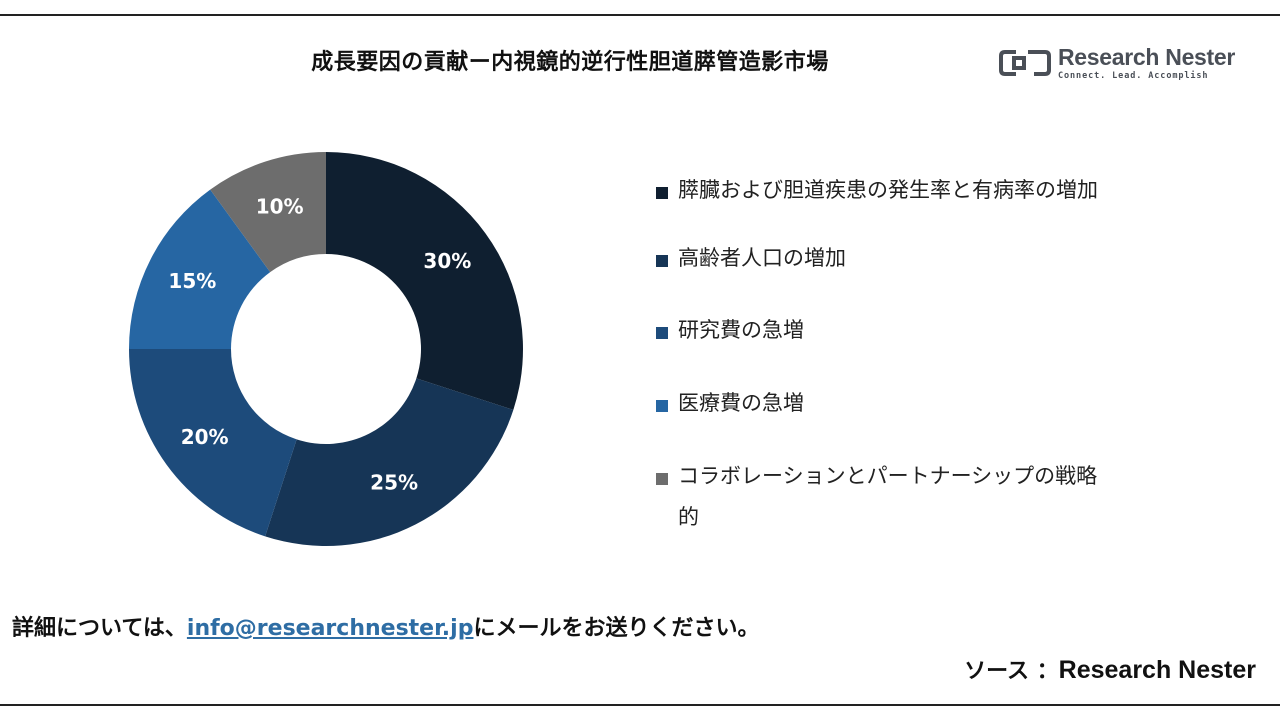 Image resolution: width=1280 pixels, height=720 pixels. Describe the element at coordinates (741, 330) in the screenshot. I see `legend-label-3: 研究費の急増` at that location.